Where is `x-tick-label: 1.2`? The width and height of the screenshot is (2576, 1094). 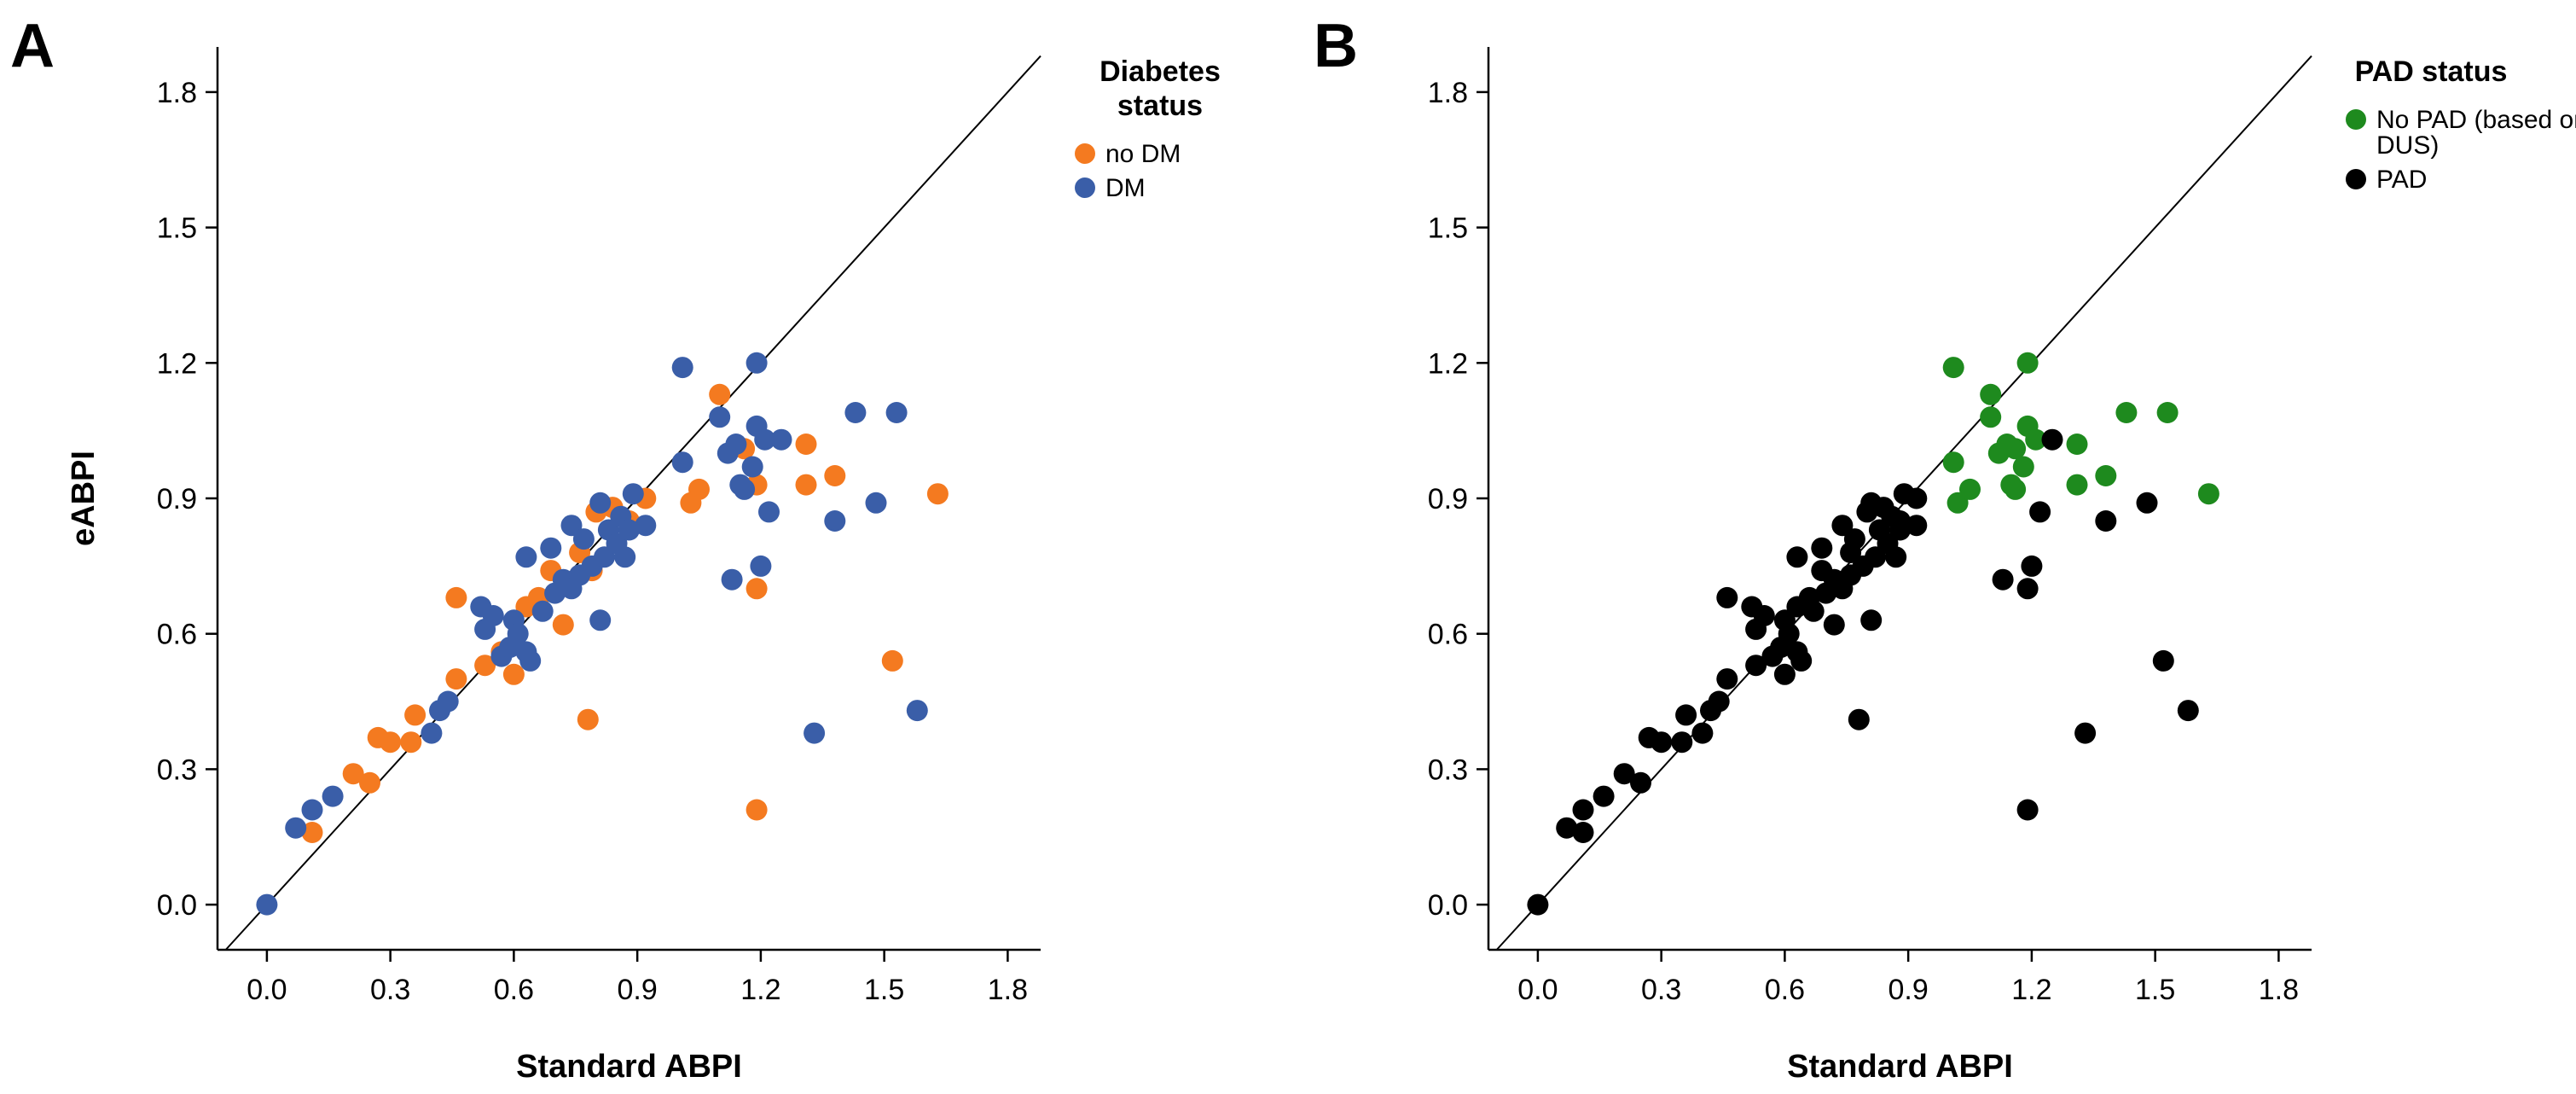
x-tick-label: 1.2 is located at coordinates (2031, 990).